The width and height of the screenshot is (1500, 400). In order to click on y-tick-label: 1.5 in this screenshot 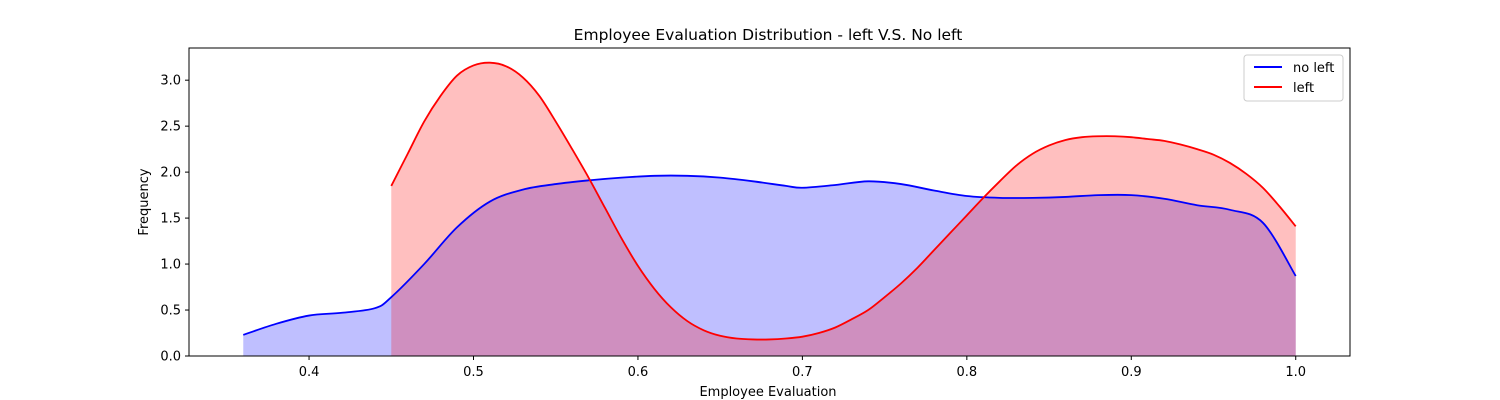, I will do `click(170, 219)`.